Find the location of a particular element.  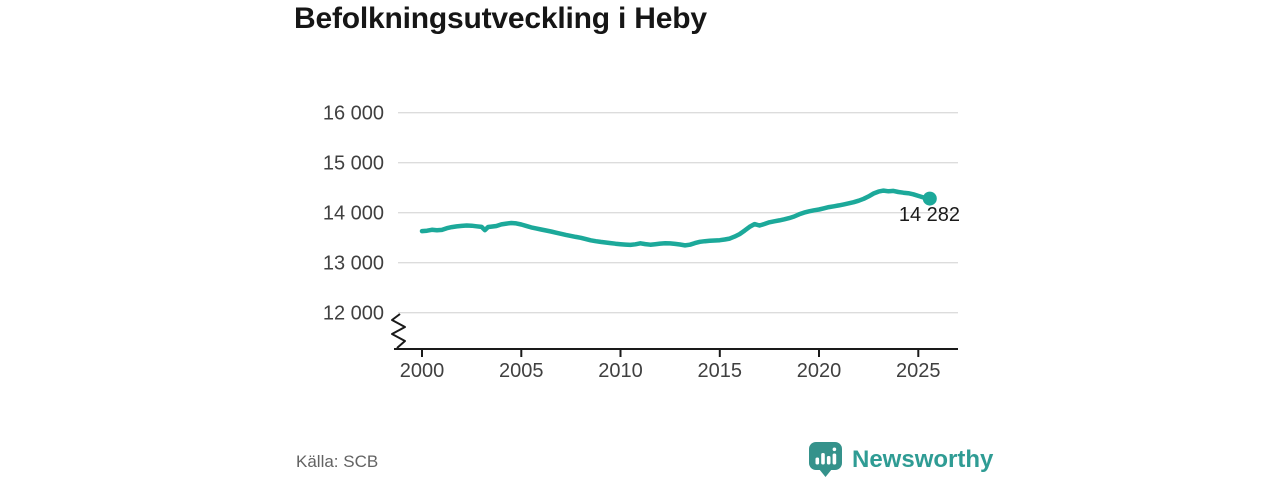

x-axis-tick-label: 2025 is located at coordinates (918, 371).